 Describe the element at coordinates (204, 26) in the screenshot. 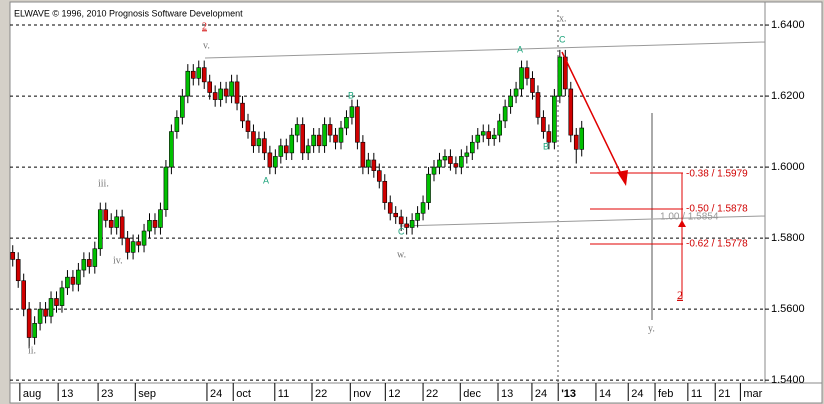

I see `wave-label: 2` at that location.